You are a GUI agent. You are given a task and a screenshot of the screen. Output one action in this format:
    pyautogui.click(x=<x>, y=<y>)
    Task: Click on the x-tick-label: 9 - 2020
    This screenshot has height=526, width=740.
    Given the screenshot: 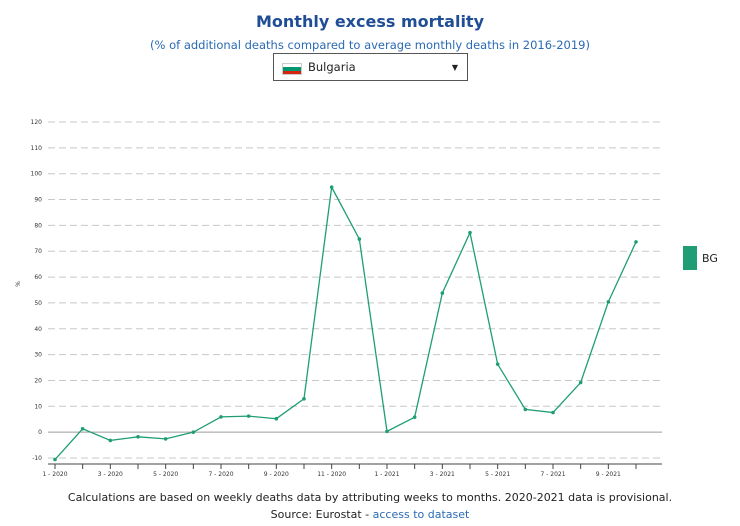 What is the action you would take?
    pyautogui.click(x=276, y=474)
    